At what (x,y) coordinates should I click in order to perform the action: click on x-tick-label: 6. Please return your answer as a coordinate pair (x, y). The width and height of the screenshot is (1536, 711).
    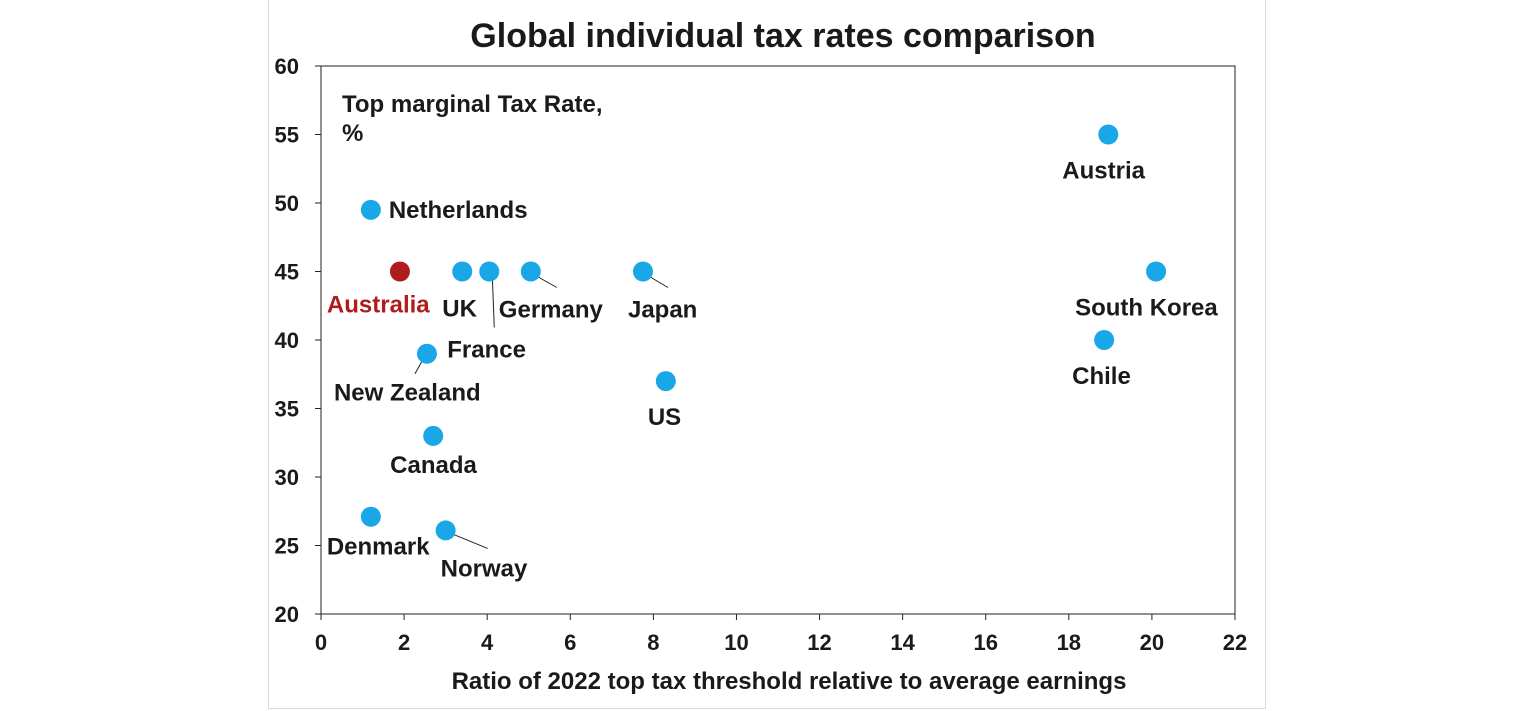
    Looking at the image, I should click on (570, 642).